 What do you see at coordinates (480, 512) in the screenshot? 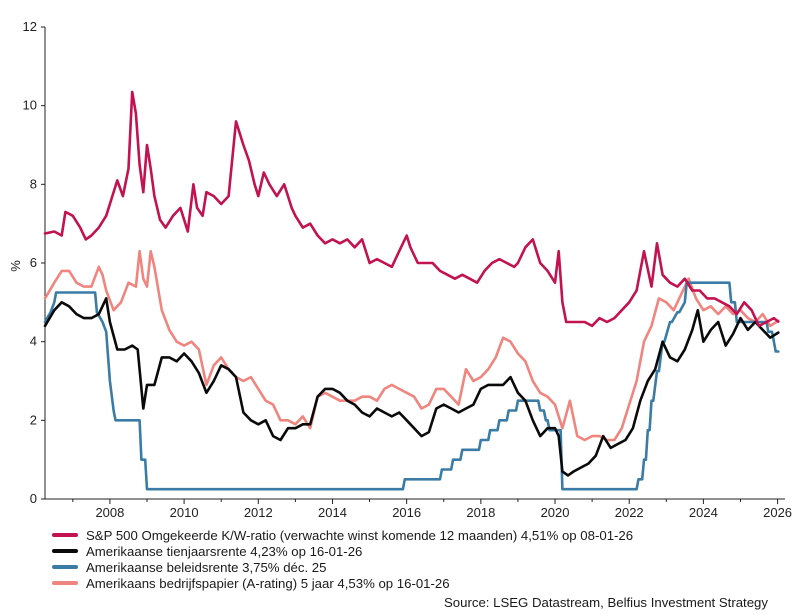
I see `x-tick-label: 2018` at bounding box center [480, 512].